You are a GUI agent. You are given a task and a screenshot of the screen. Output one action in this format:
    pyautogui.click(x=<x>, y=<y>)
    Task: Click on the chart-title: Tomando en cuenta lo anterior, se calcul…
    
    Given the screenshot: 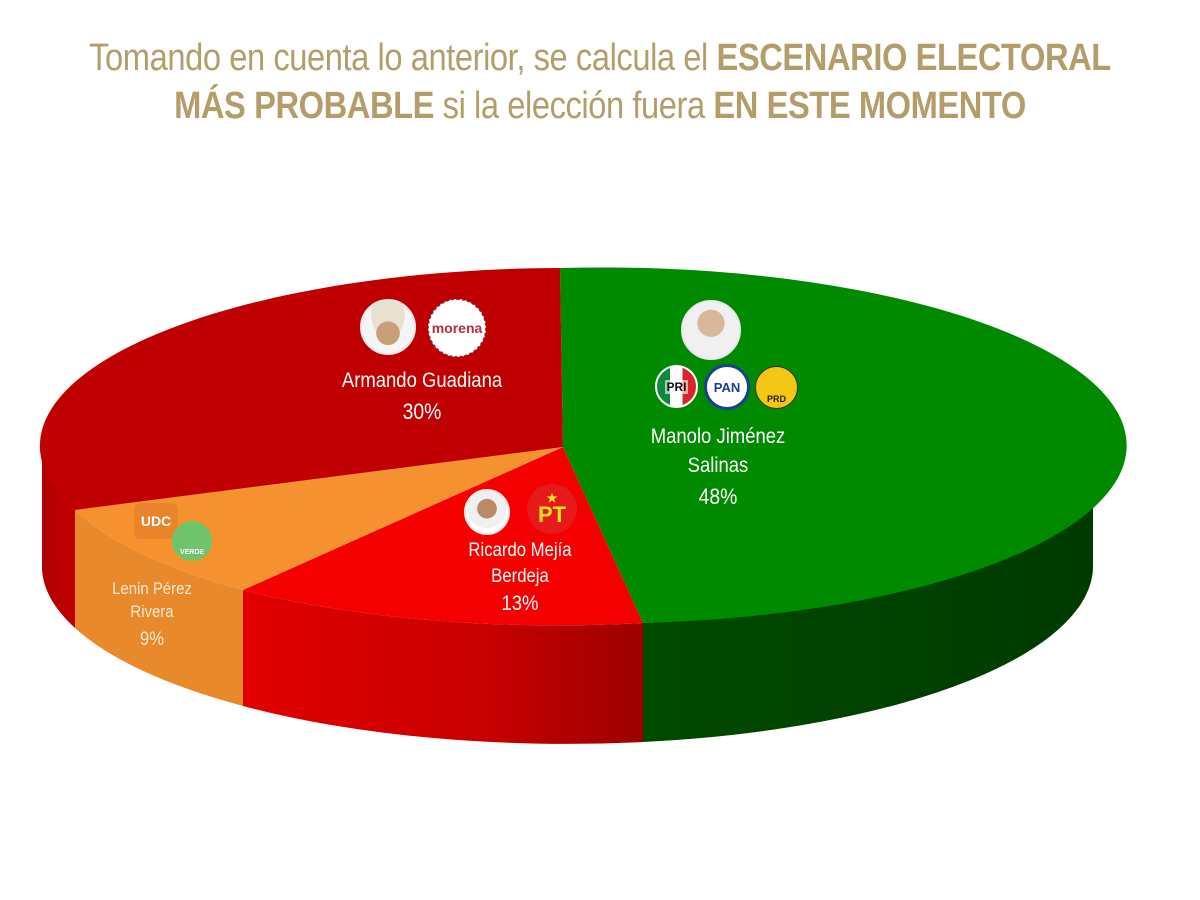 What is the action you would take?
    pyautogui.click(x=600, y=82)
    